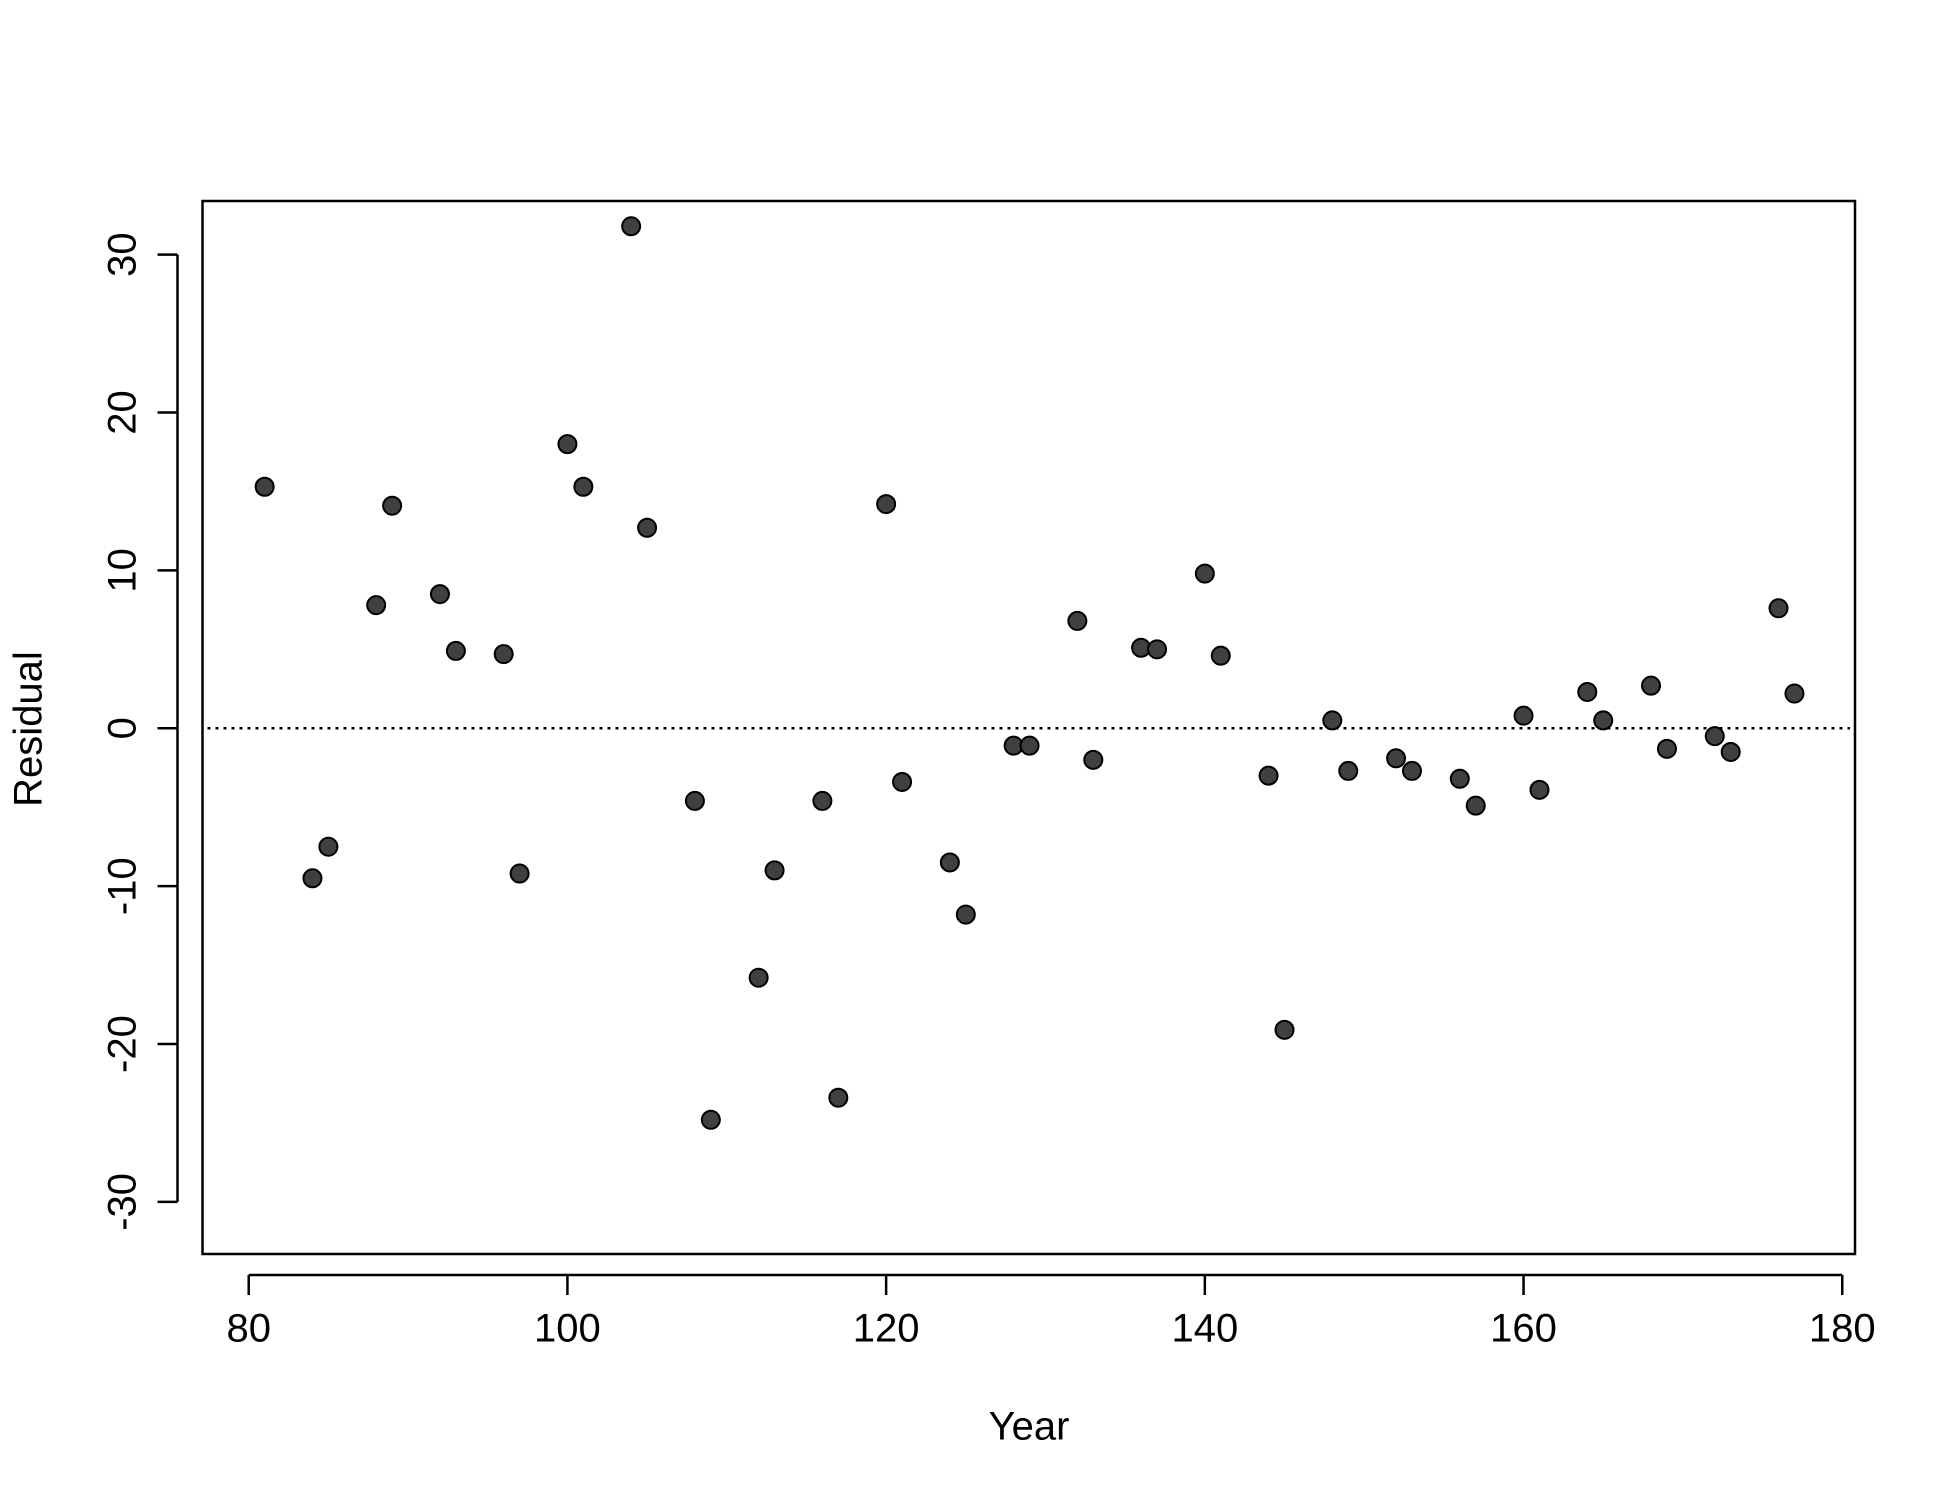  Describe the element at coordinates (1204, 1329) in the screenshot. I see `x-tick-label: 140` at that location.